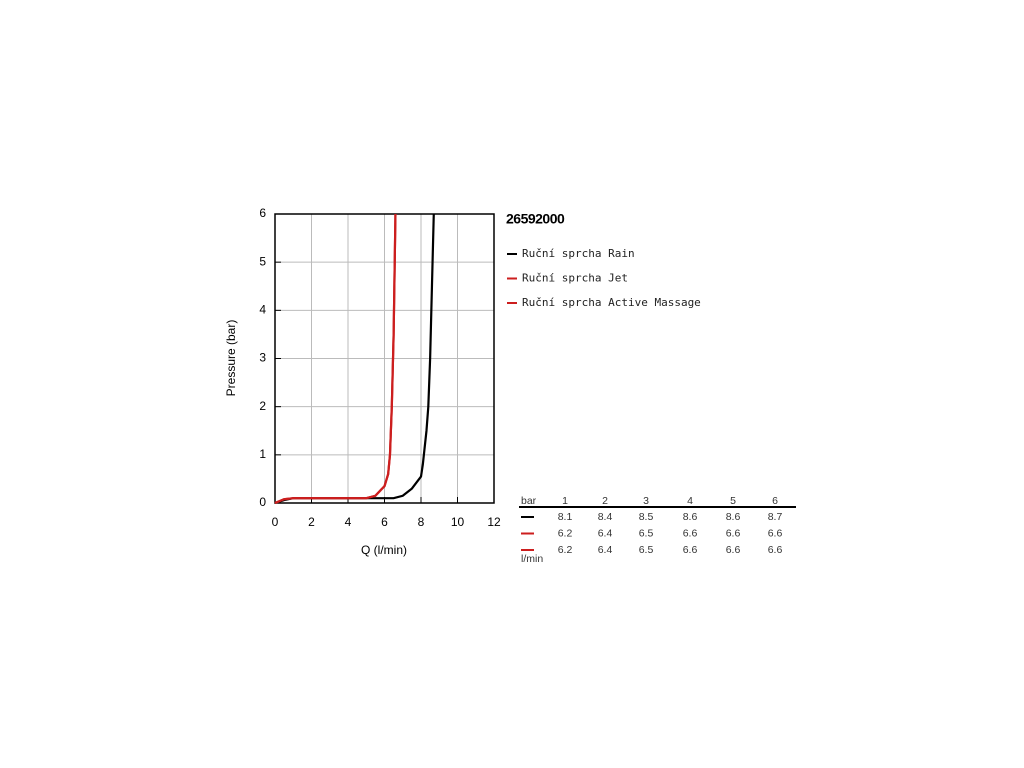  I want to click on y-axis-label: Pressure (bar), so click(231, 358).